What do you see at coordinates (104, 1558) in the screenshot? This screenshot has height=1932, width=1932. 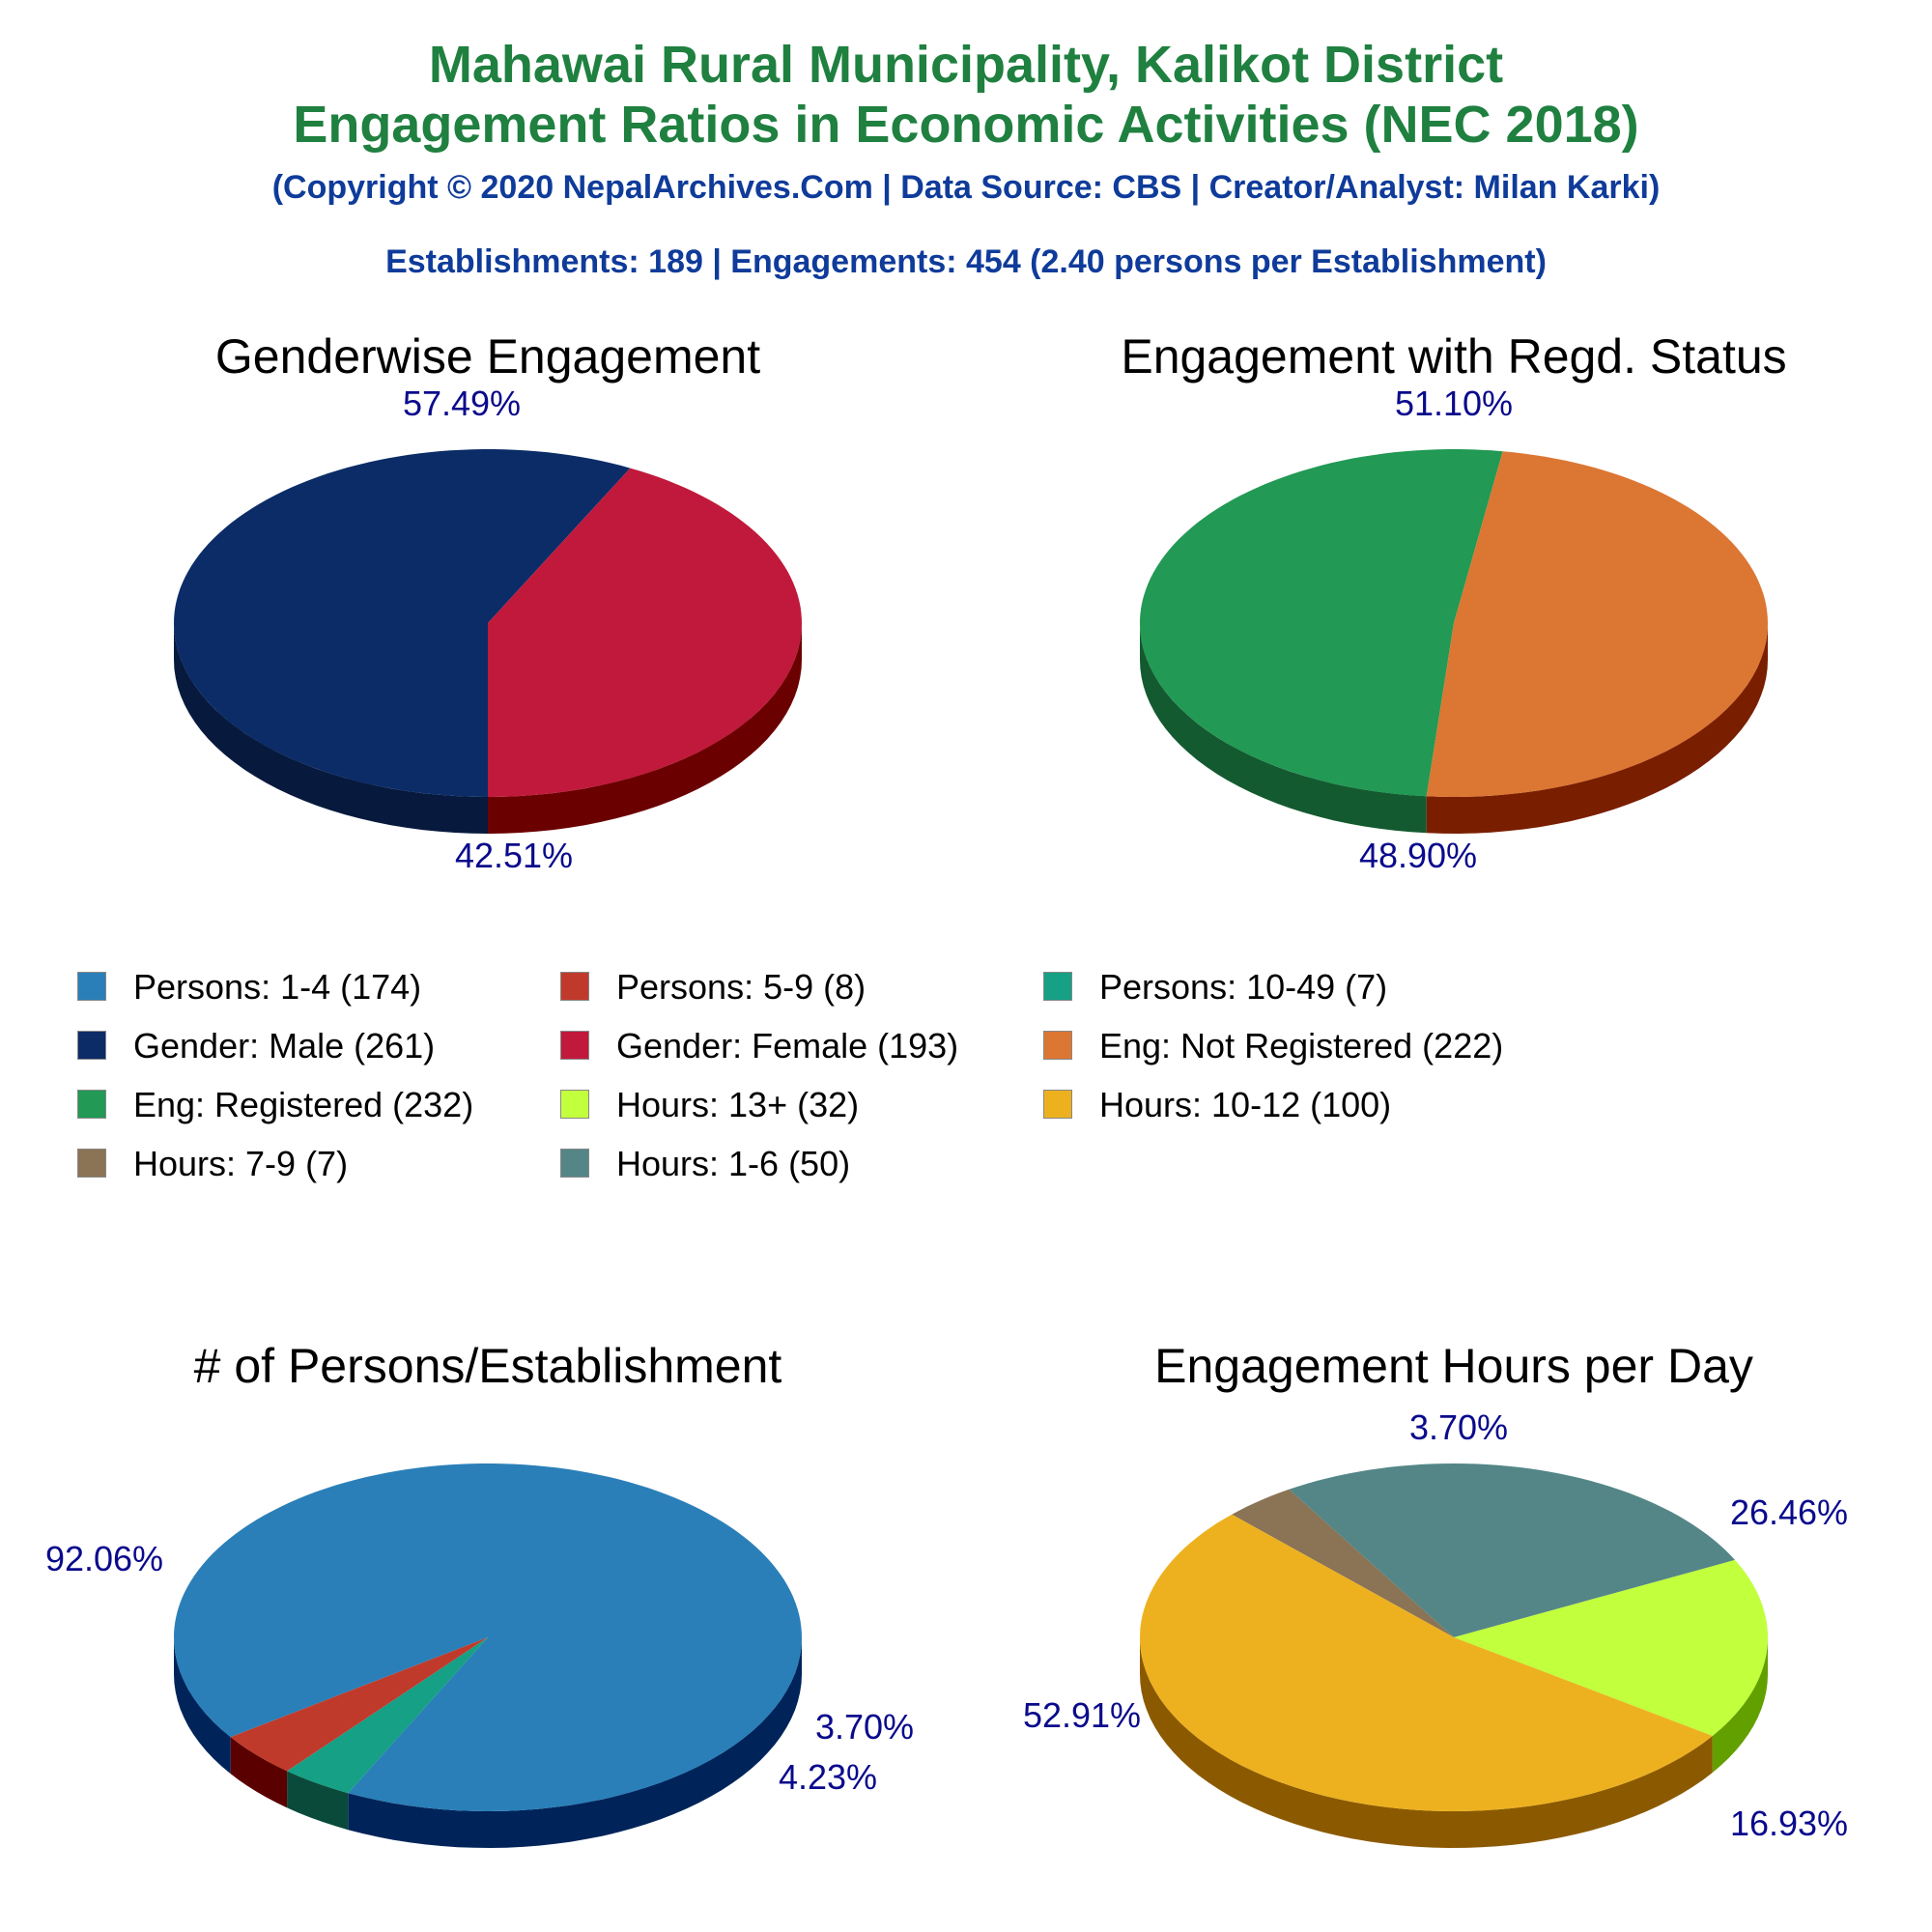 I see `pie-label-2-0: 92.06%` at bounding box center [104, 1558].